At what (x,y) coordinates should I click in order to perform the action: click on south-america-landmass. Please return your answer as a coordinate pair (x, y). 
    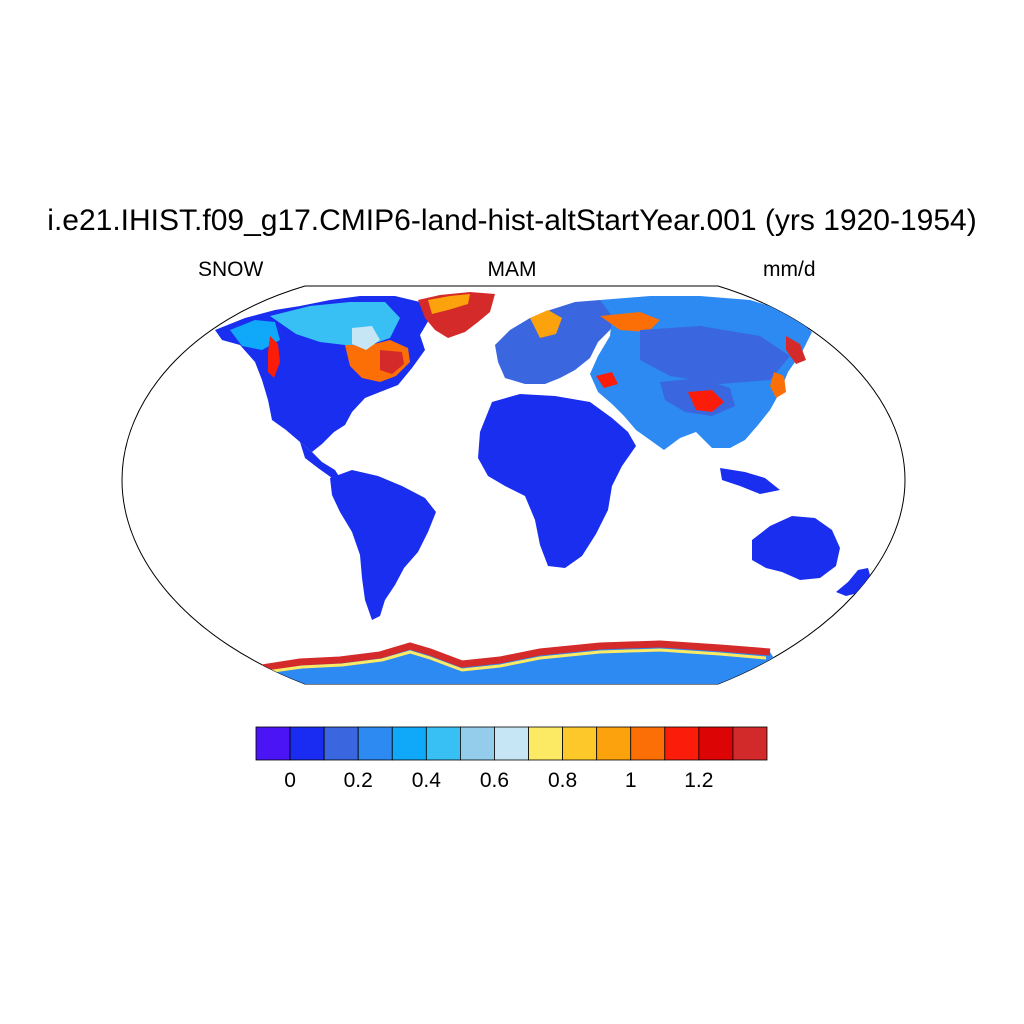
    Looking at the image, I should click on (383, 545).